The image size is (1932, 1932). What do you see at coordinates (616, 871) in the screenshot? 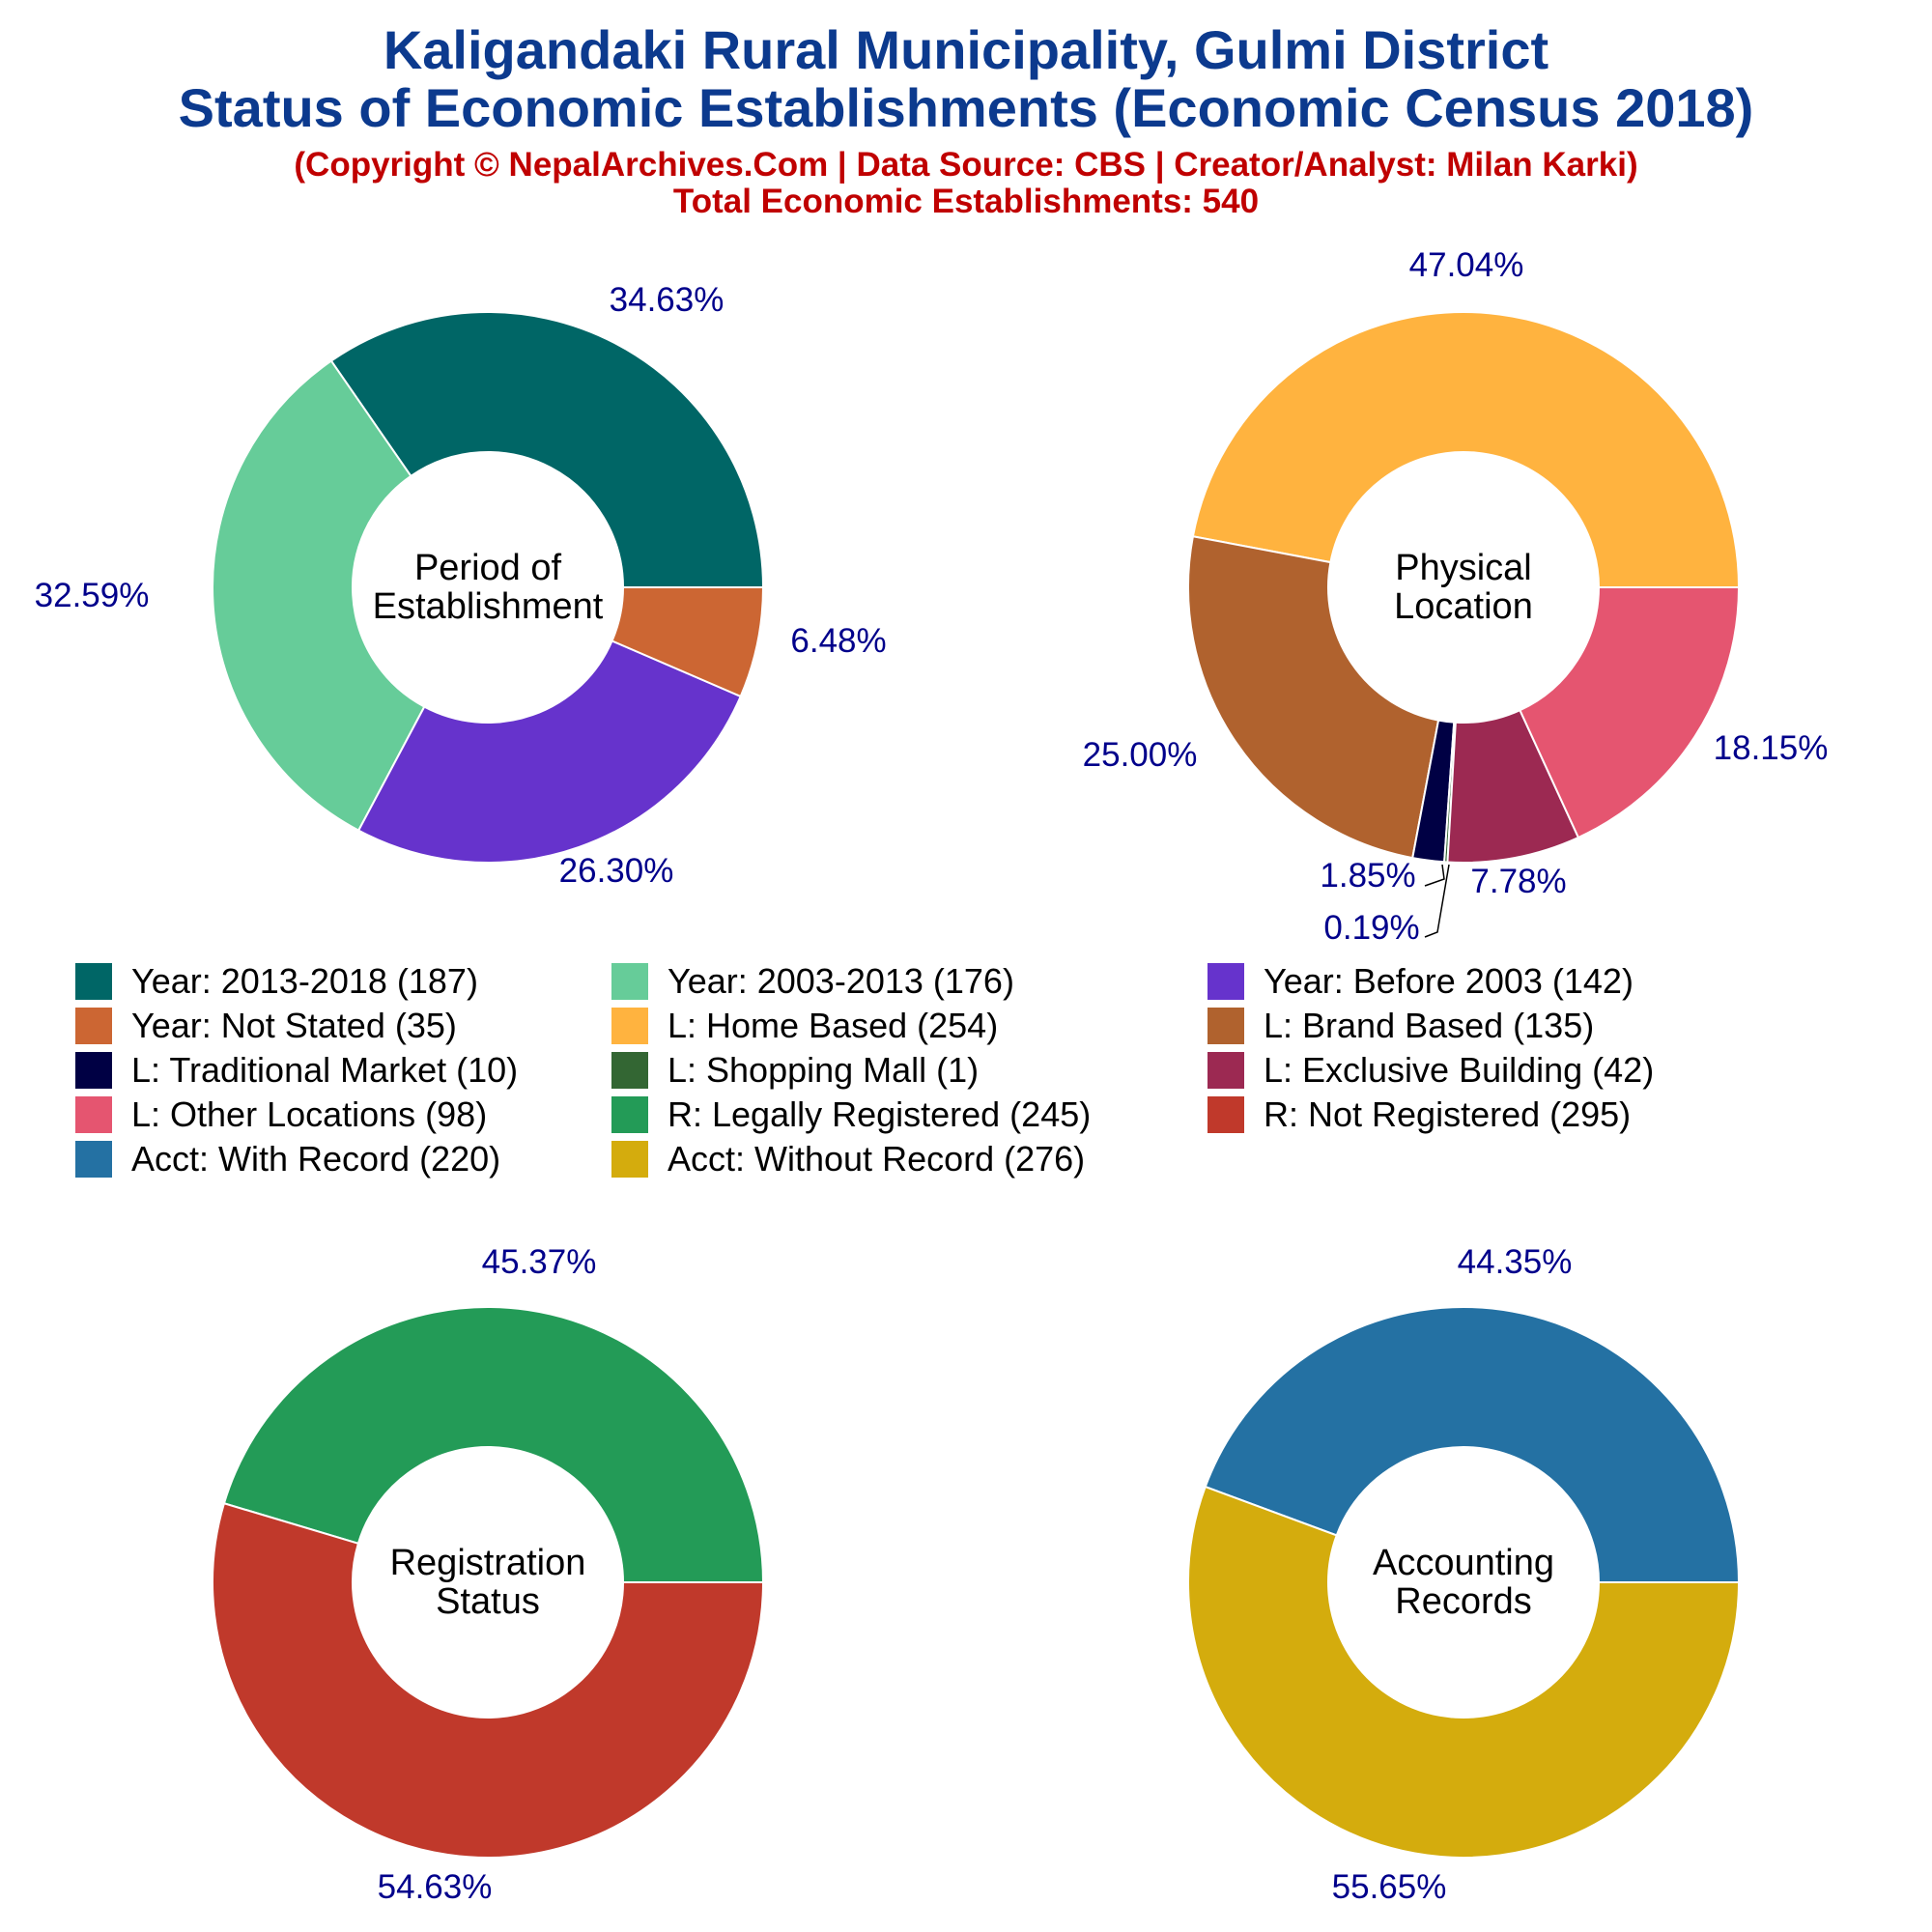
I see `percent-label-1-3: 26.30%` at bounding box center [616, 871].